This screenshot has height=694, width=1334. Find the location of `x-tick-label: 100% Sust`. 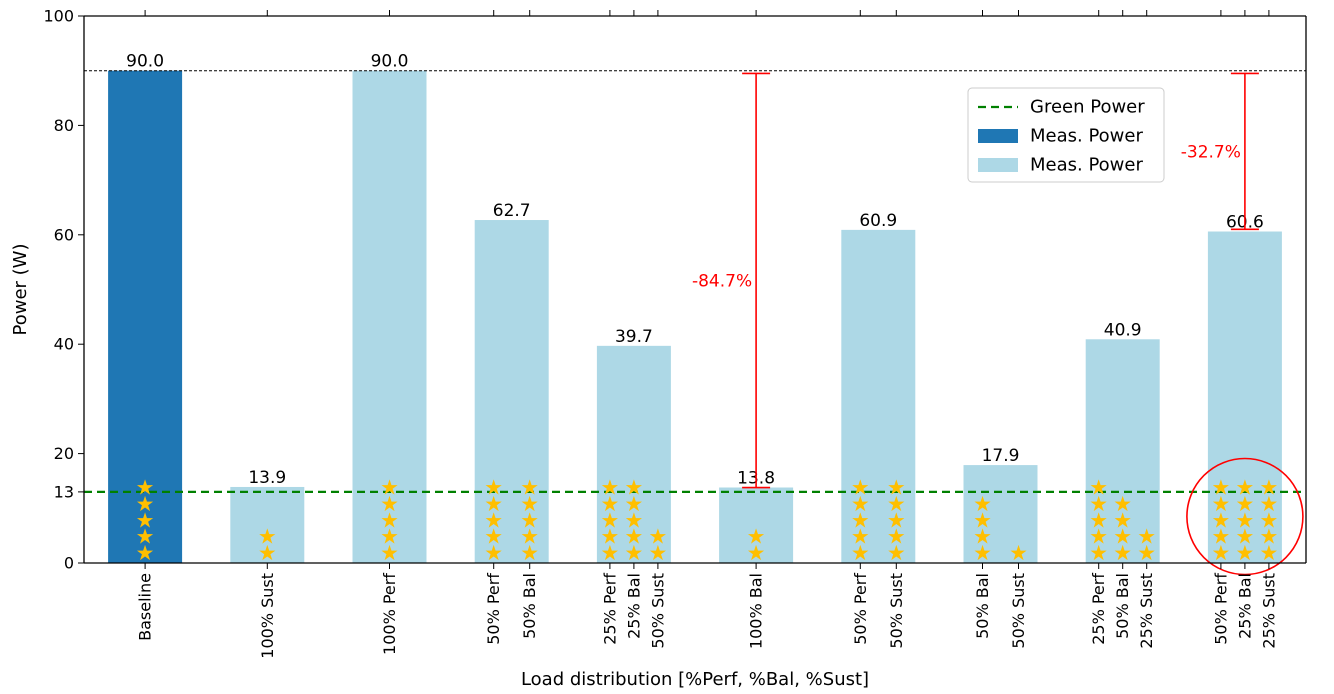

x-tick-label: 100% Sust is located at coordinates (267, 616).